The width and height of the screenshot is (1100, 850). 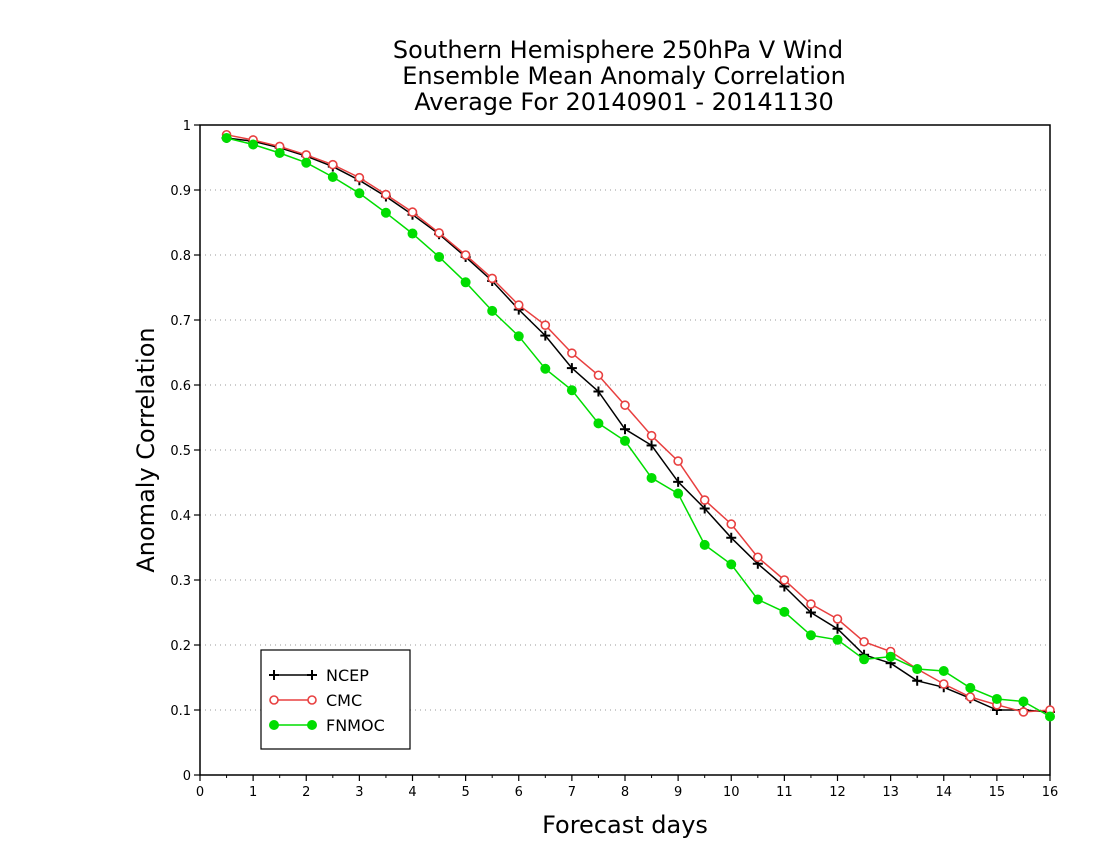 What do you see at coordinates (180, 321) in the screenshot?
I see `y-tick-label: 0.7` at bounding box center [180, 321].